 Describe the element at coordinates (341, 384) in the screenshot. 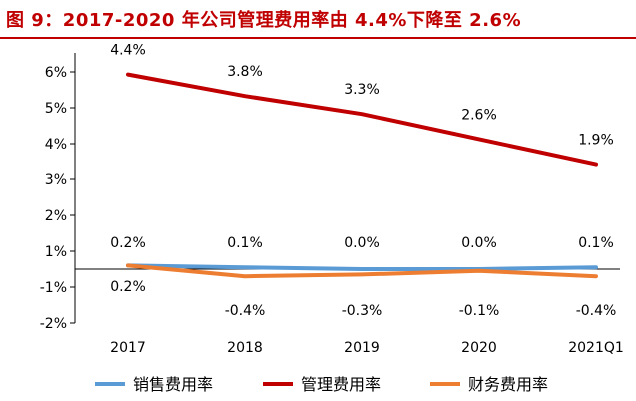

I see `legend-label: 管理费用率` at that location.